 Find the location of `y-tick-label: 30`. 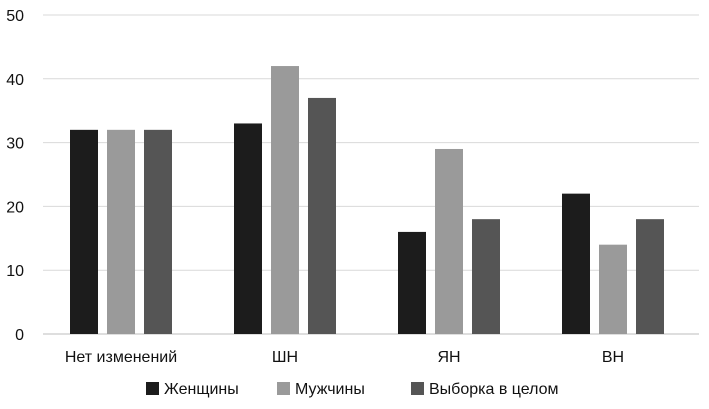

y-tick-label: 30 is located at coordinates (15, 144).